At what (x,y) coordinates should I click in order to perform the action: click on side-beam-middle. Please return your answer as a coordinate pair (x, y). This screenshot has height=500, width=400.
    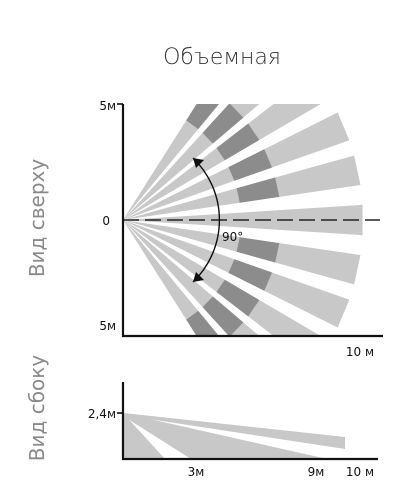
    Looking at the image, I should click on (225, 436).